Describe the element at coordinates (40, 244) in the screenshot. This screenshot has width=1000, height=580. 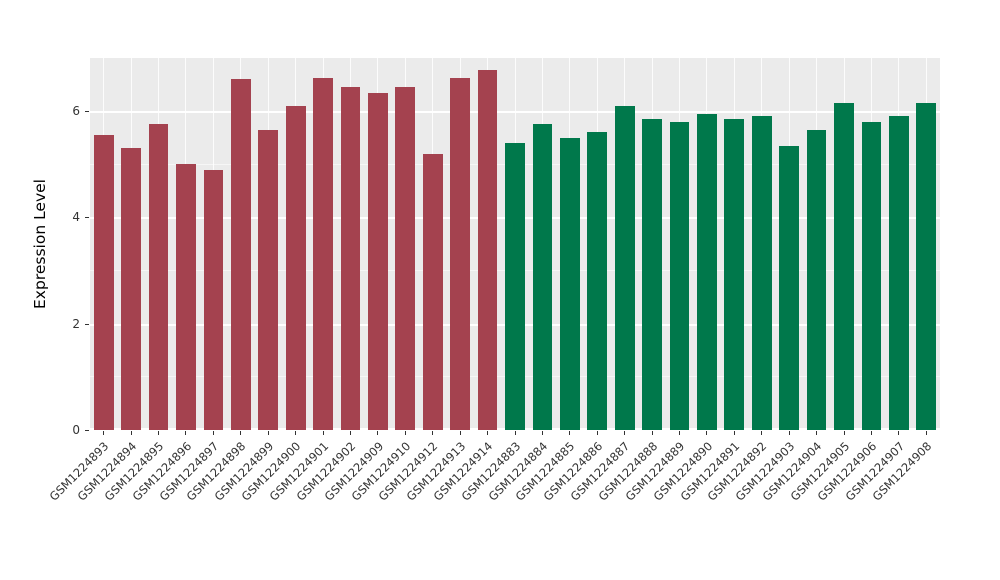
I see `y-axis-title: Expression Level` at that location.